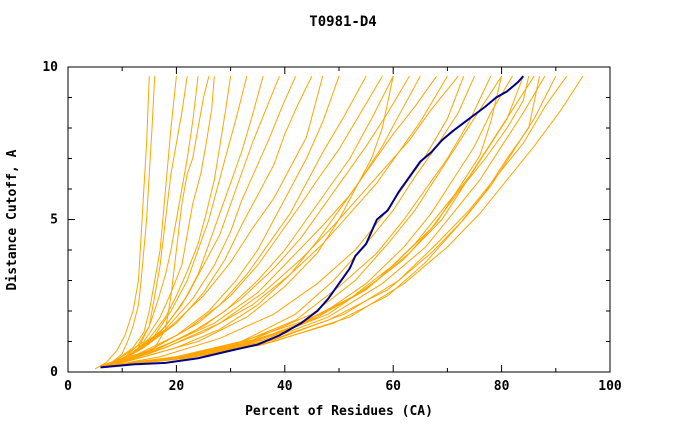 This screenshot has width=680, height=440. What do you see at coordinates (502, 386) in the screenshot?
I see `x-tick-label: 80` at bounding box center [502, 386].